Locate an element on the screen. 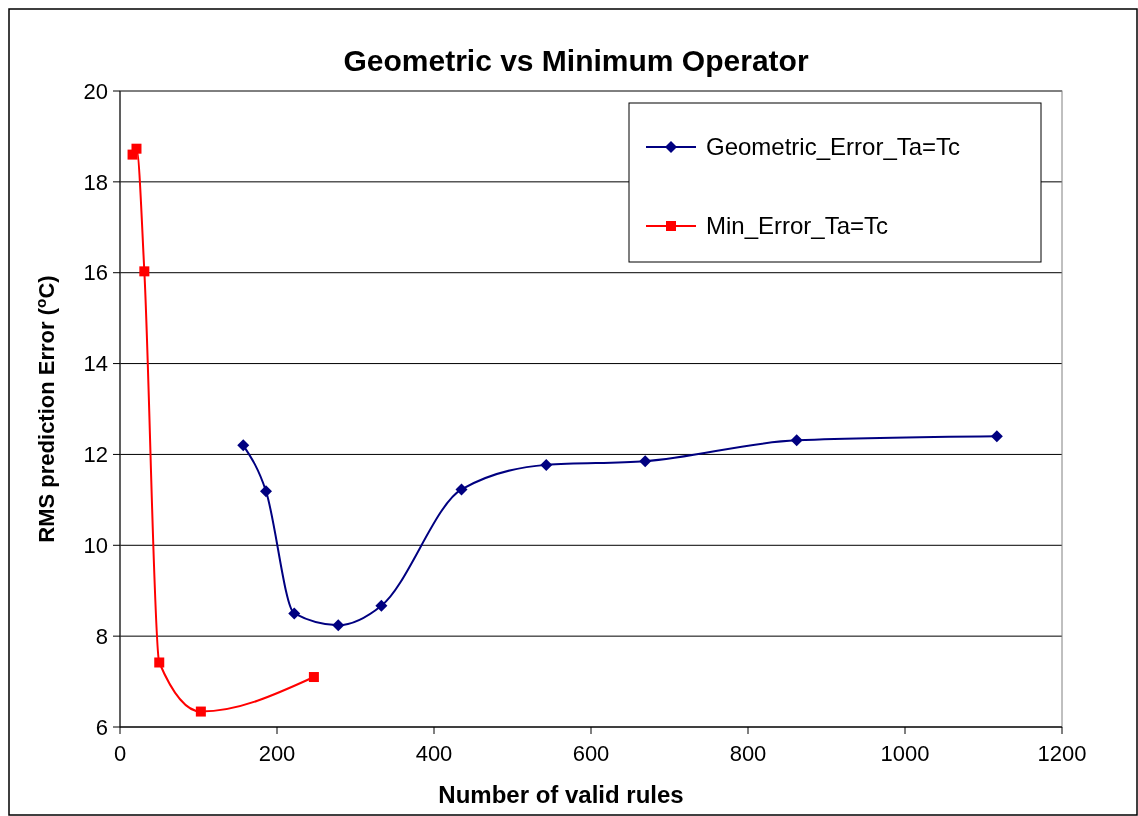 The image size is (1138, 816). y-tick-label: 8 is located at coordinates (101, 636).